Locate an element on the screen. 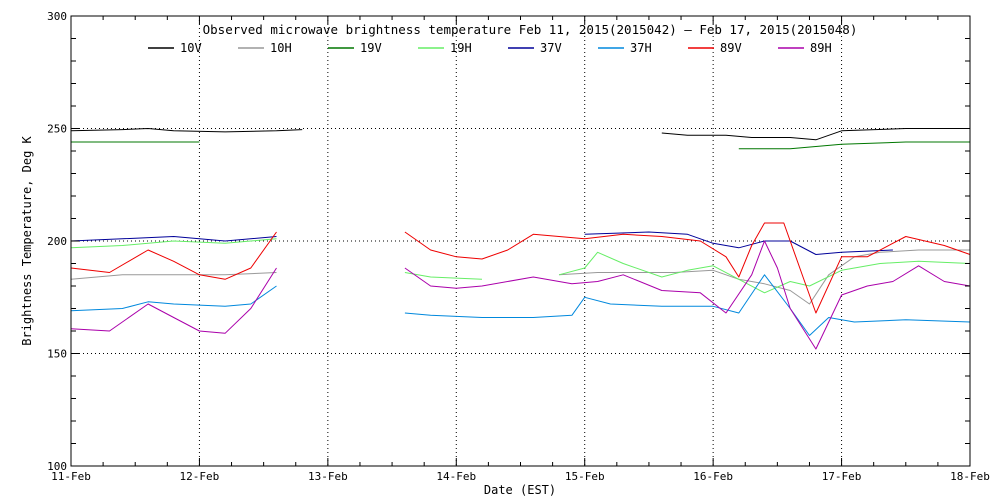  y-tick-label: 200 is located at coordinates (57, 241).